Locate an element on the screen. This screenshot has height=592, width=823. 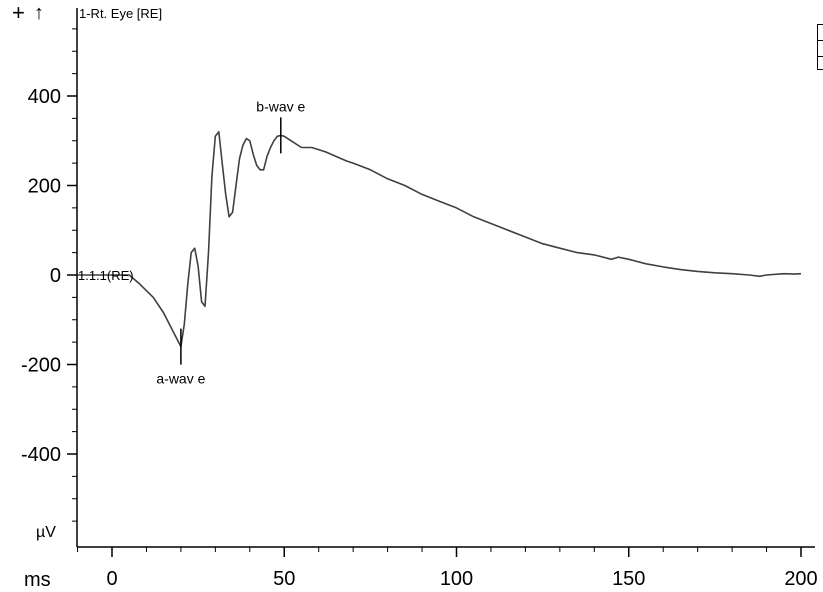
trace-label: 1.1.1(RE) is located at coordinates (106, 275).